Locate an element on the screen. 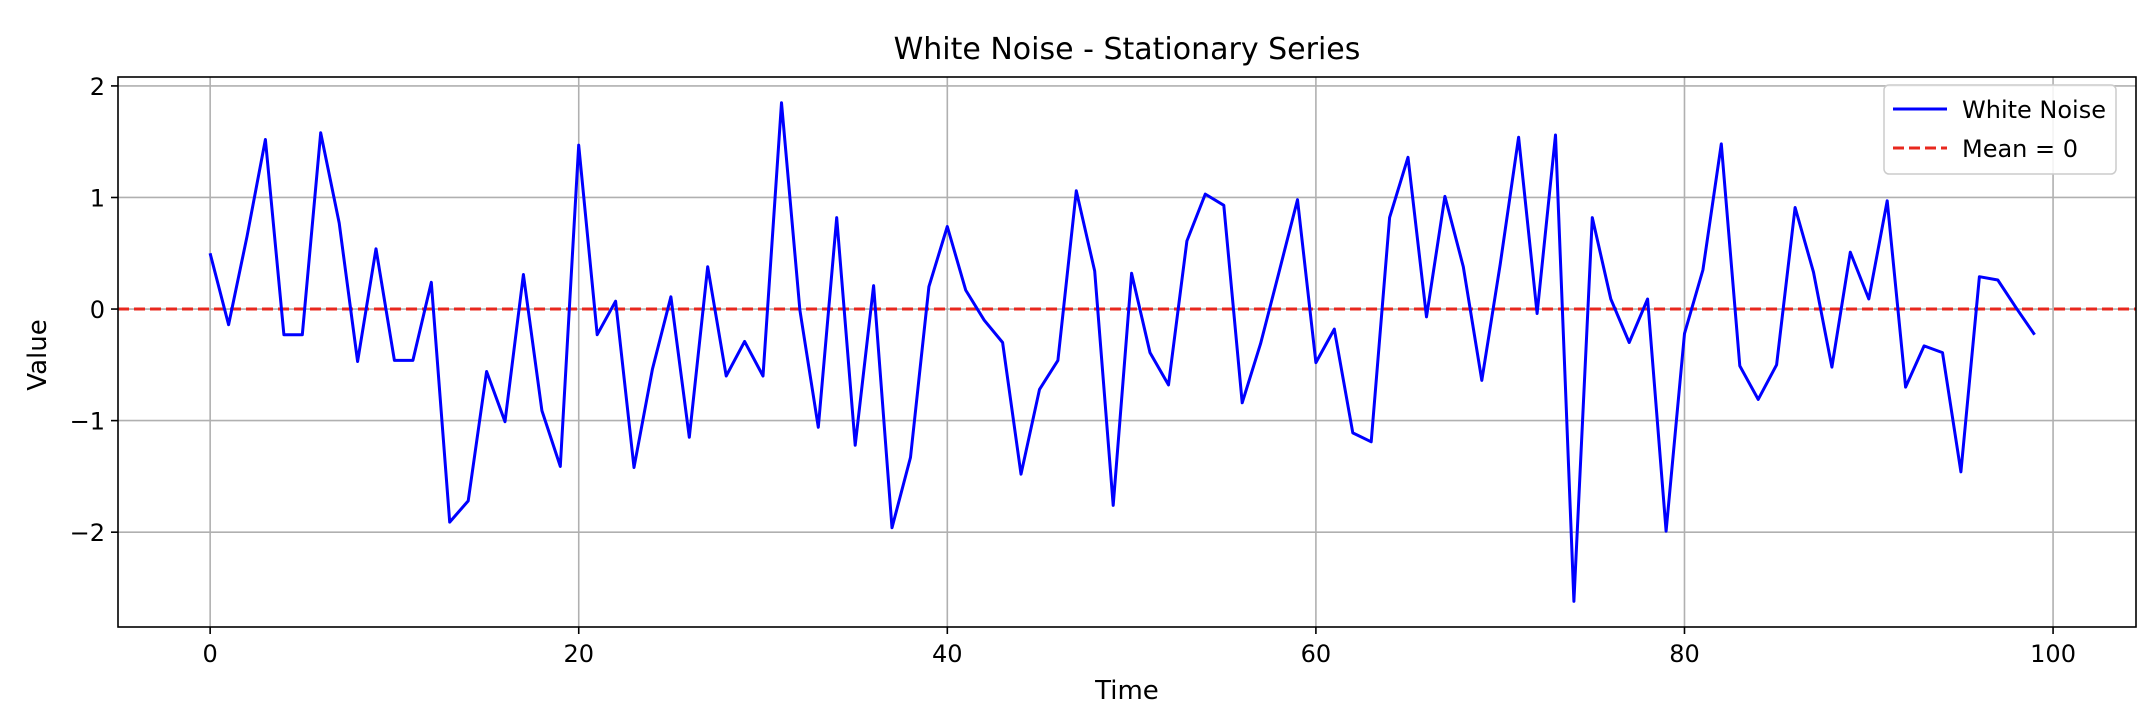 This screenshot has width=2156, height=728. x-axis-label: Time is located at coordinates (1126, 691).